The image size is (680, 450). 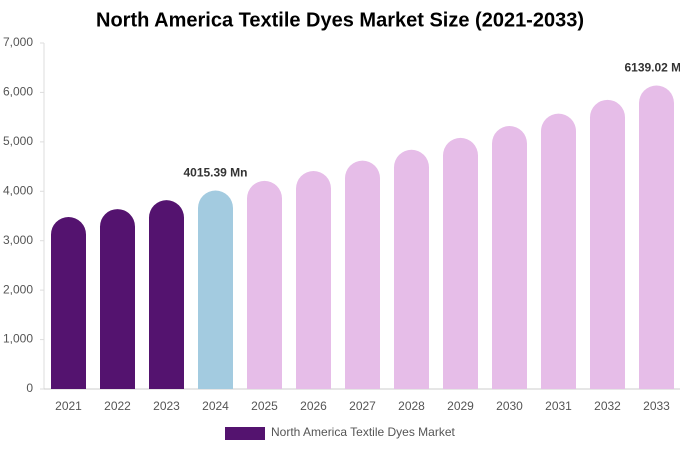 What do you see at coordinates (411, 406) in the screenshot?
I see `x-tick-label: 2028` at bounding box center [411, 406].